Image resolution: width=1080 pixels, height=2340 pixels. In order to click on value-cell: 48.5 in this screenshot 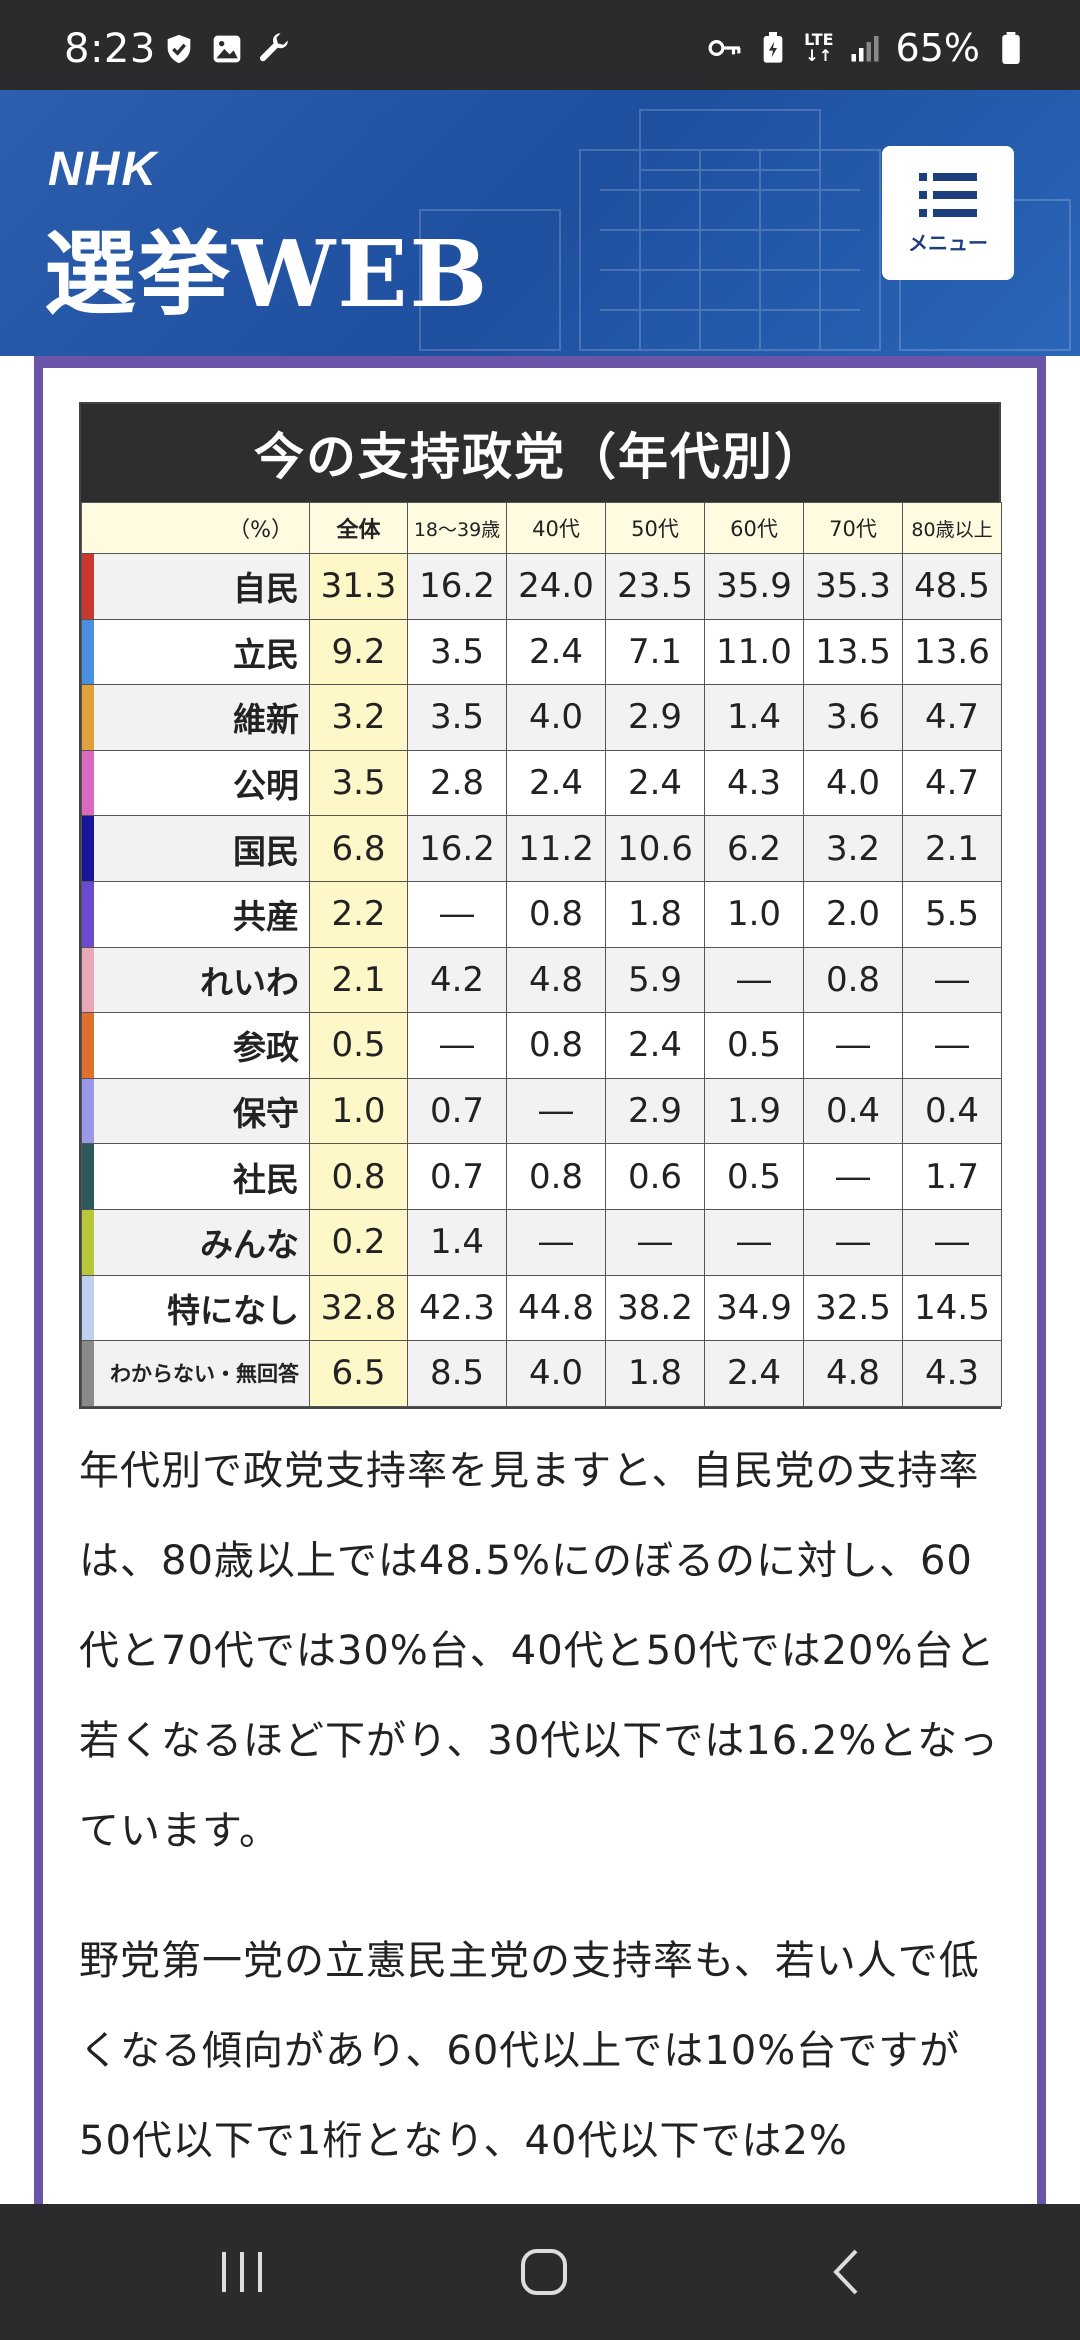, I will do `click(952, 586)`.